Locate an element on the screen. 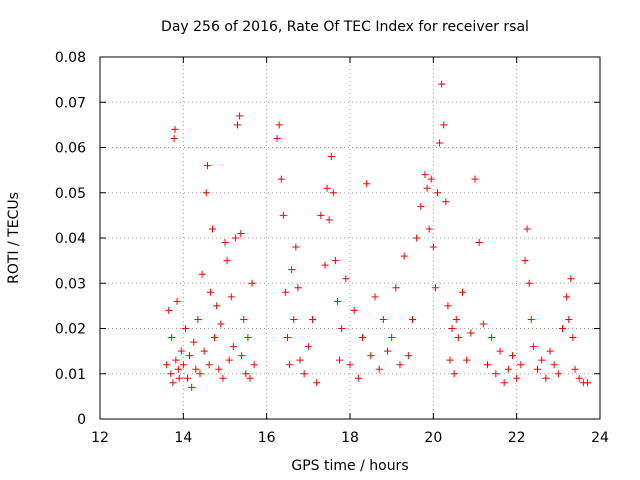 Image resolution: width=640 pixels, height=480 pixels. x-tick-label: 14 is located at coordinates (183, 438).